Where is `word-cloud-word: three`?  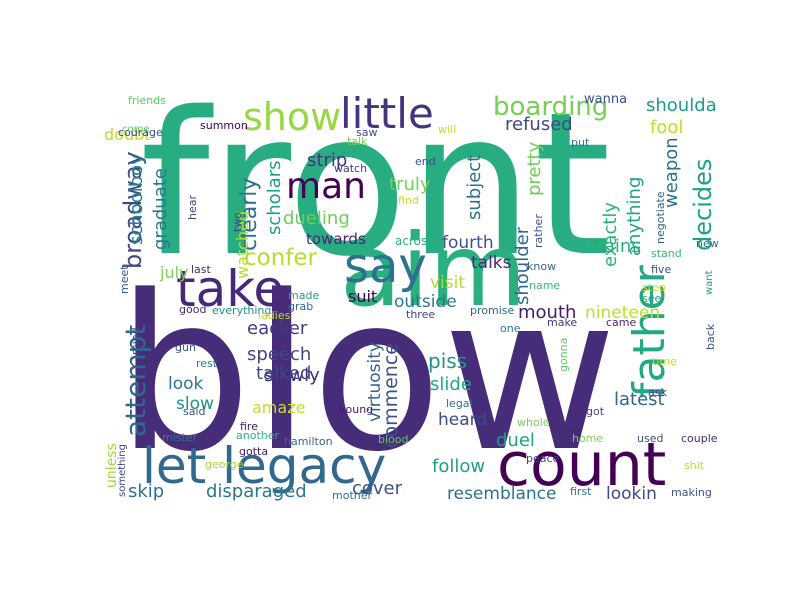 word-cloud-word: three is located at coordinates (420, 314).